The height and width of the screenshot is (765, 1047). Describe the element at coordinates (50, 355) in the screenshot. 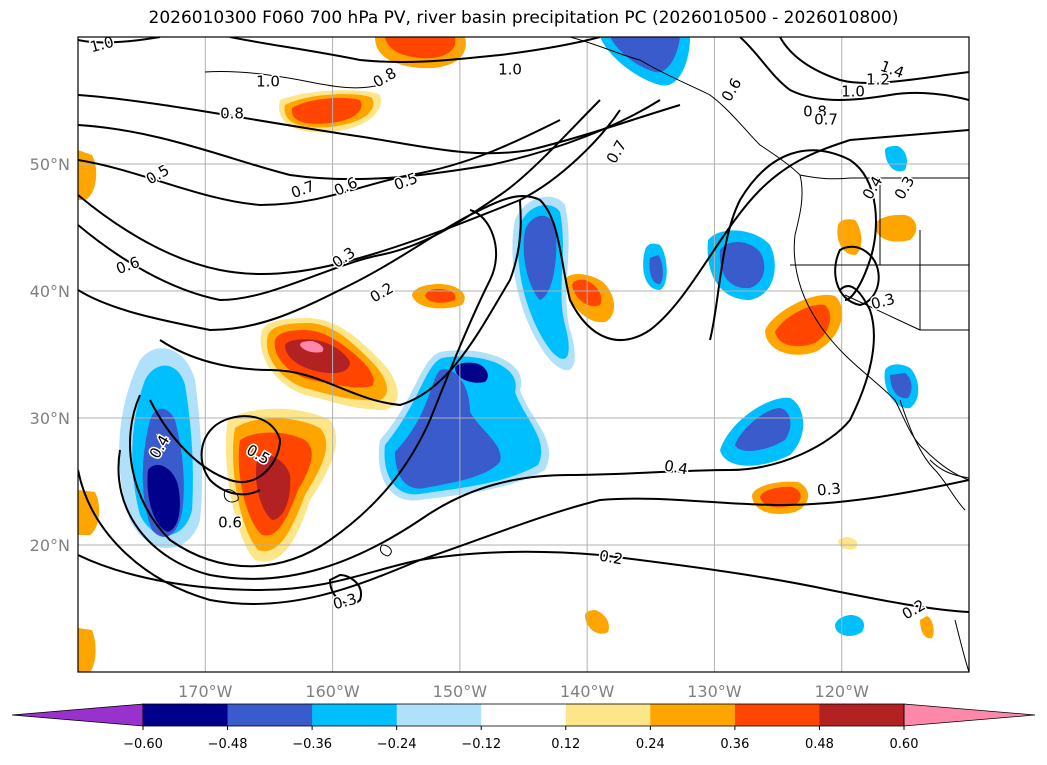

I see `latitude-labels: 50°N 40°N 30°N 20°N` at that location.